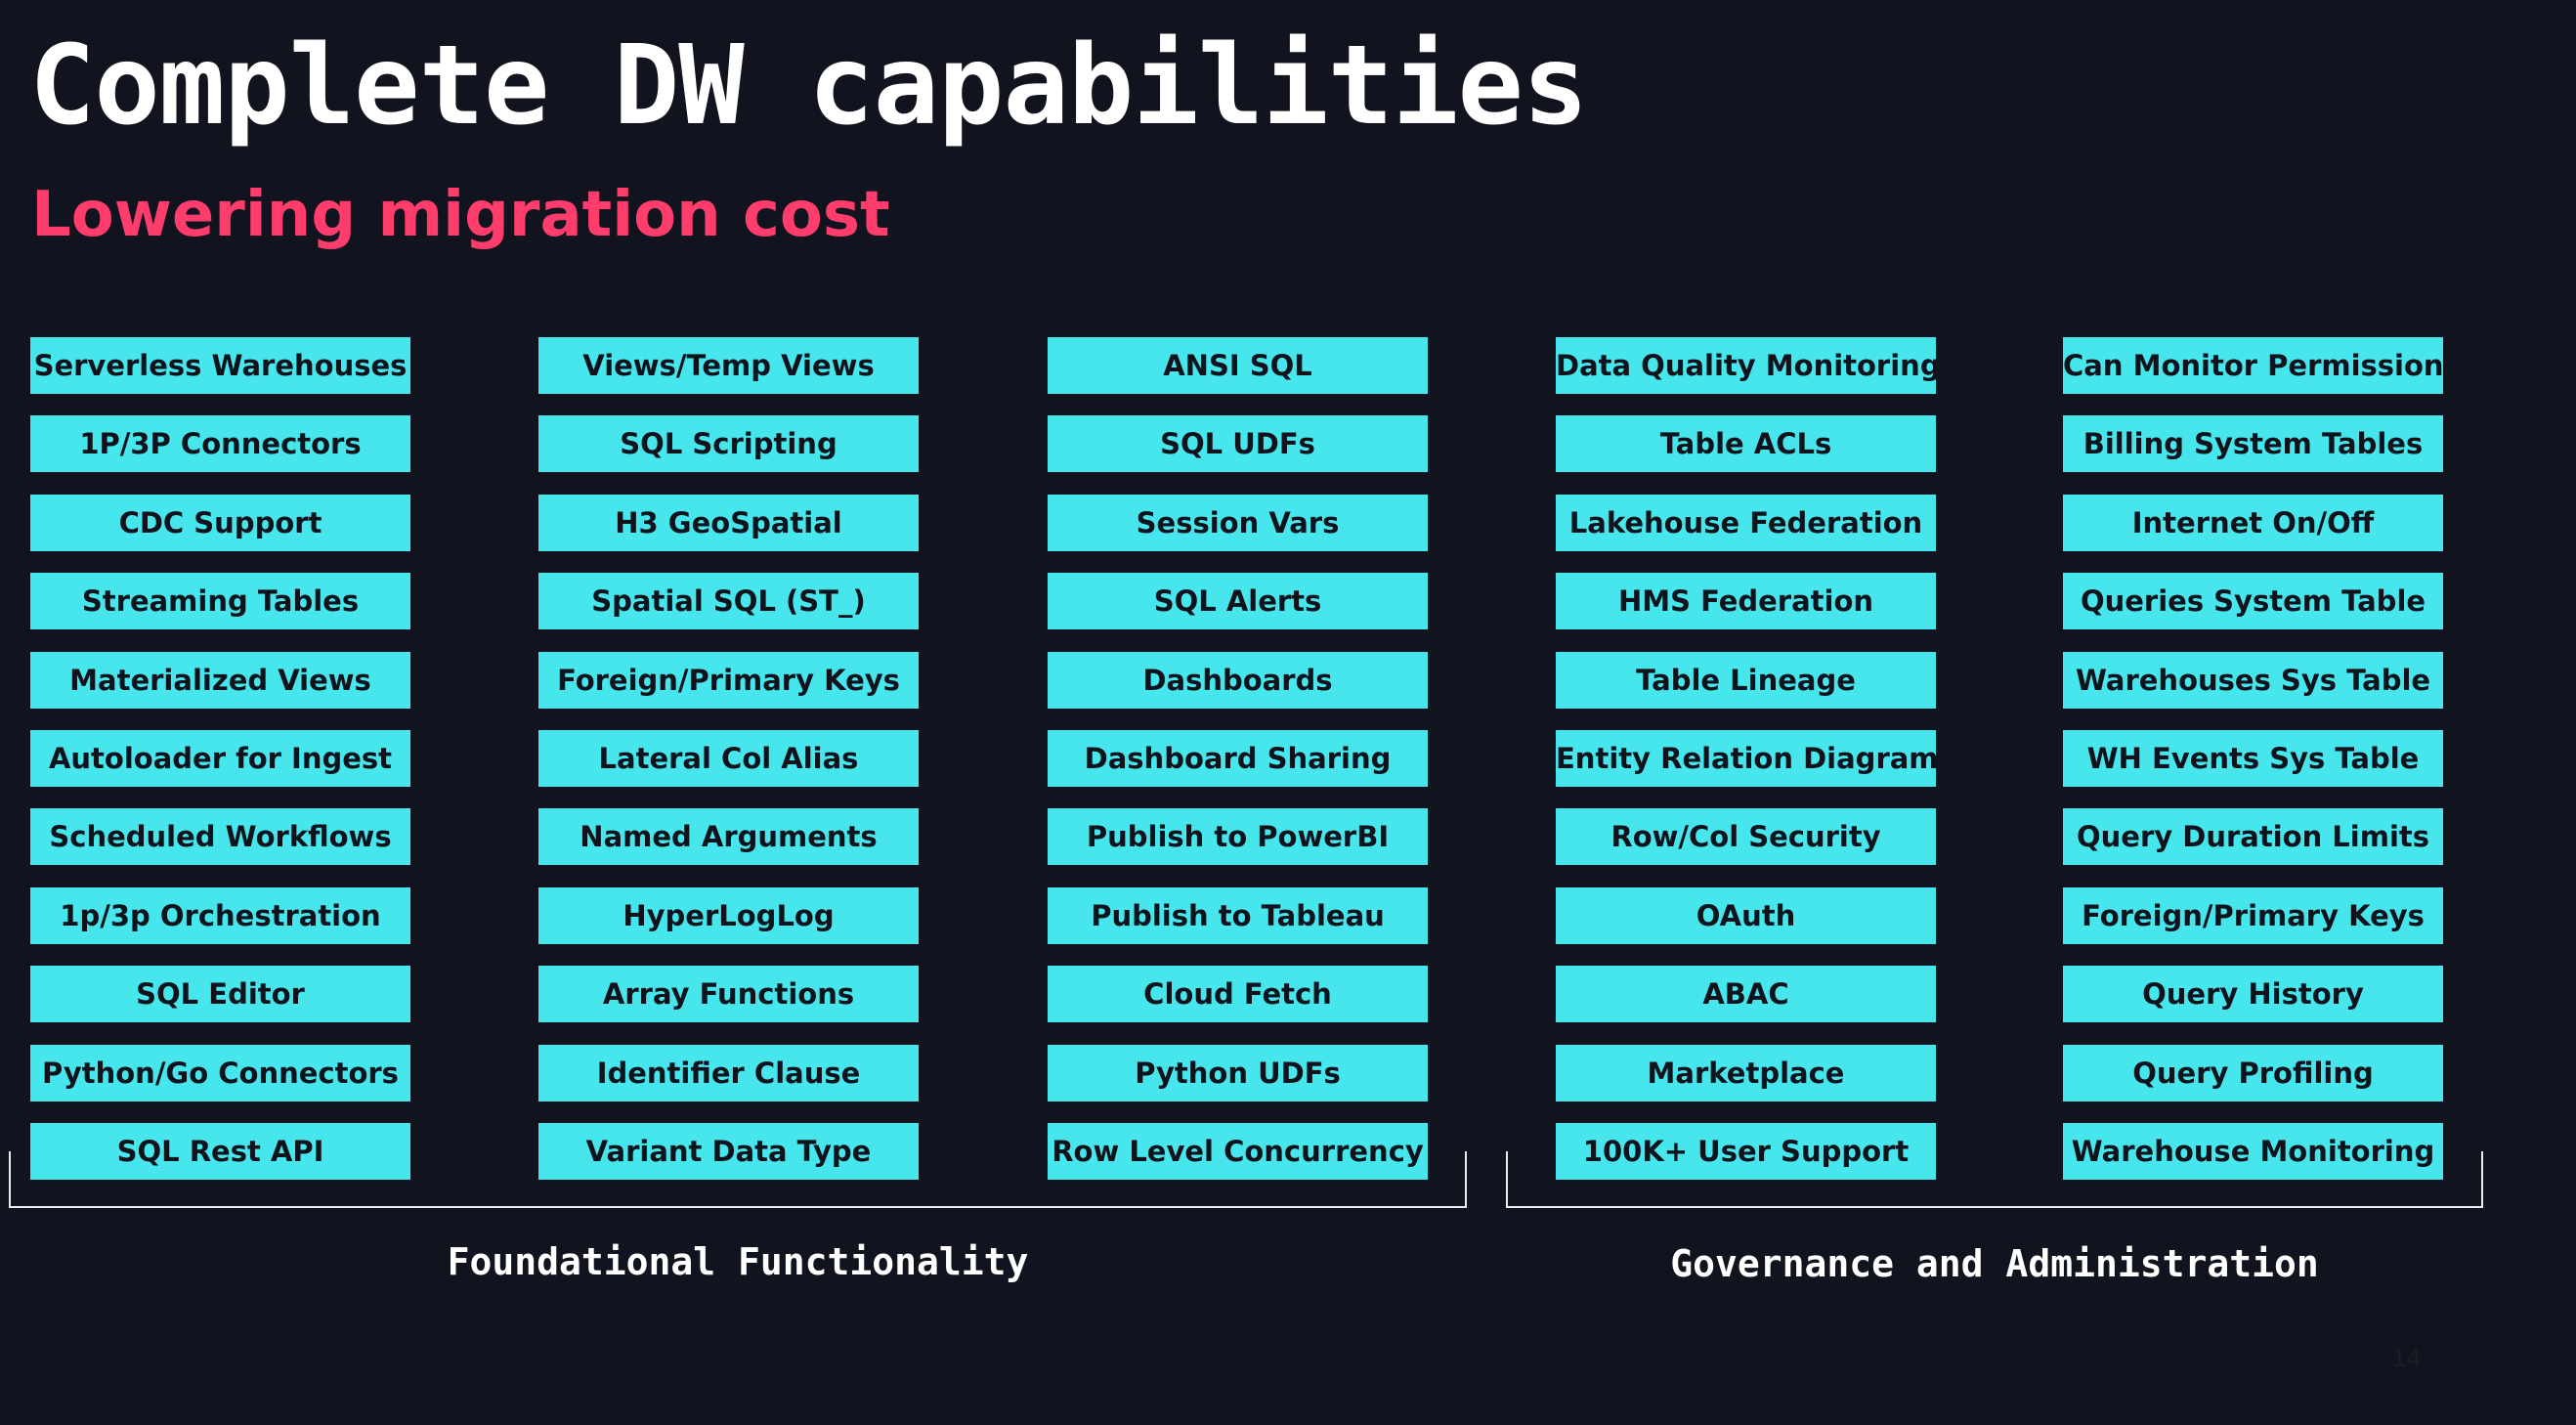  Describe the element at coordinates (220, 680) in the screenshot. I see `capability-item: Materialized Views` at that location.